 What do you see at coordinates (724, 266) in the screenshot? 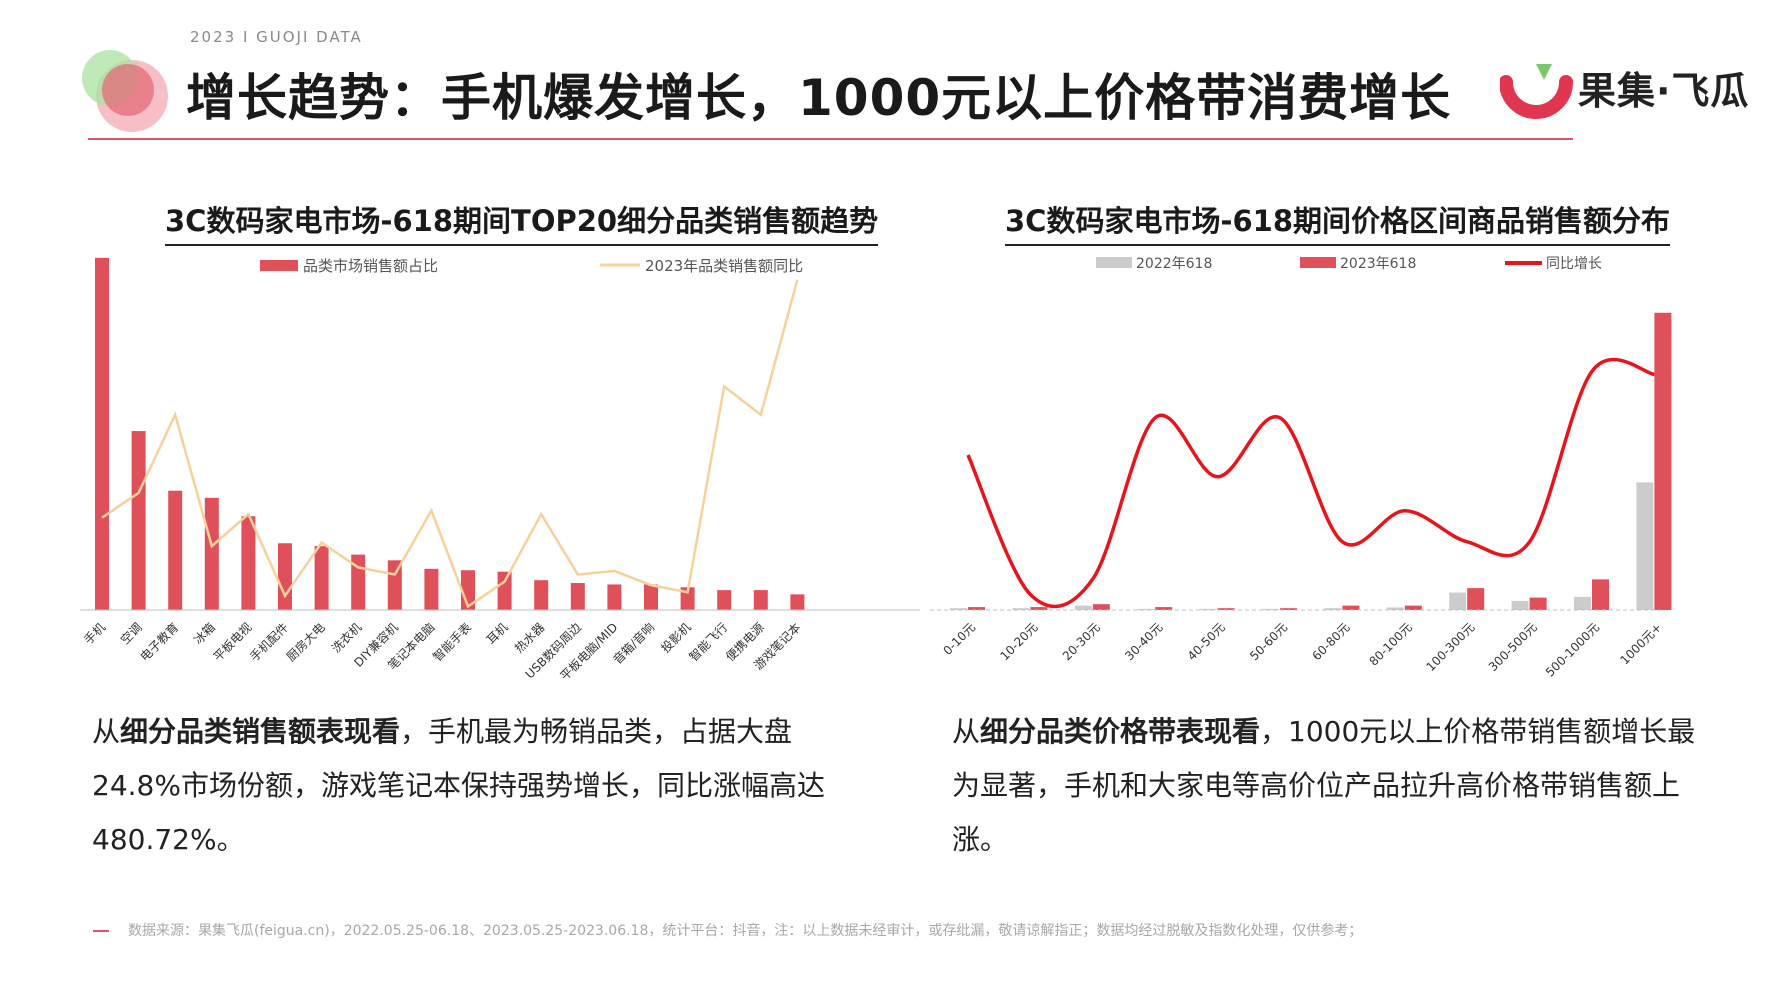
I see `legend-label-line: 2023年品类销售额同比` at bounding box center [724, 266].